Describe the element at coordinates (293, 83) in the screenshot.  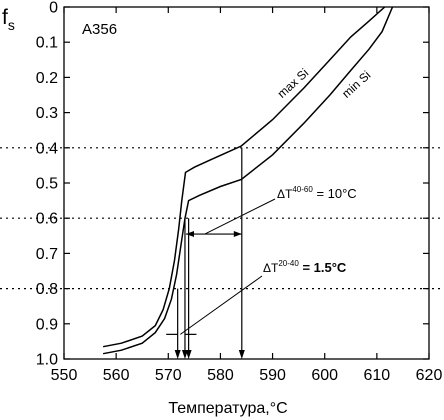
I see `series-label-max-si: max Si` at that location.